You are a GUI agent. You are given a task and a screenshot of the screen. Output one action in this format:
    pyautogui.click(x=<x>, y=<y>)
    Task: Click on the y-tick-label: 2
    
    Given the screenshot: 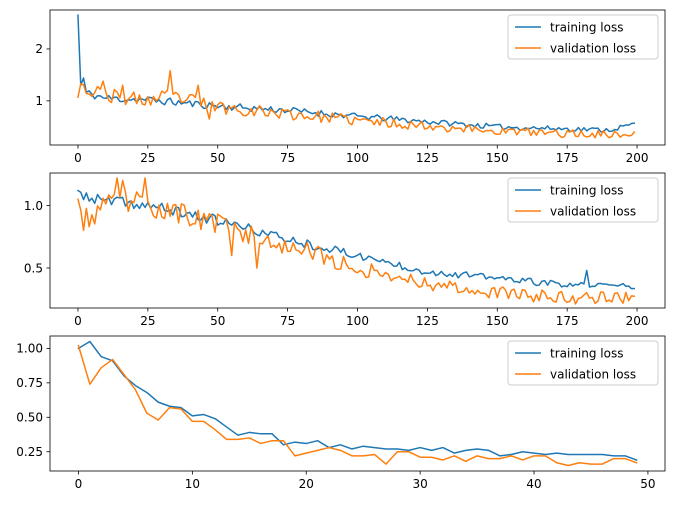 What is the action you would take?
    pyautogui.click(x=39, y=49)
    